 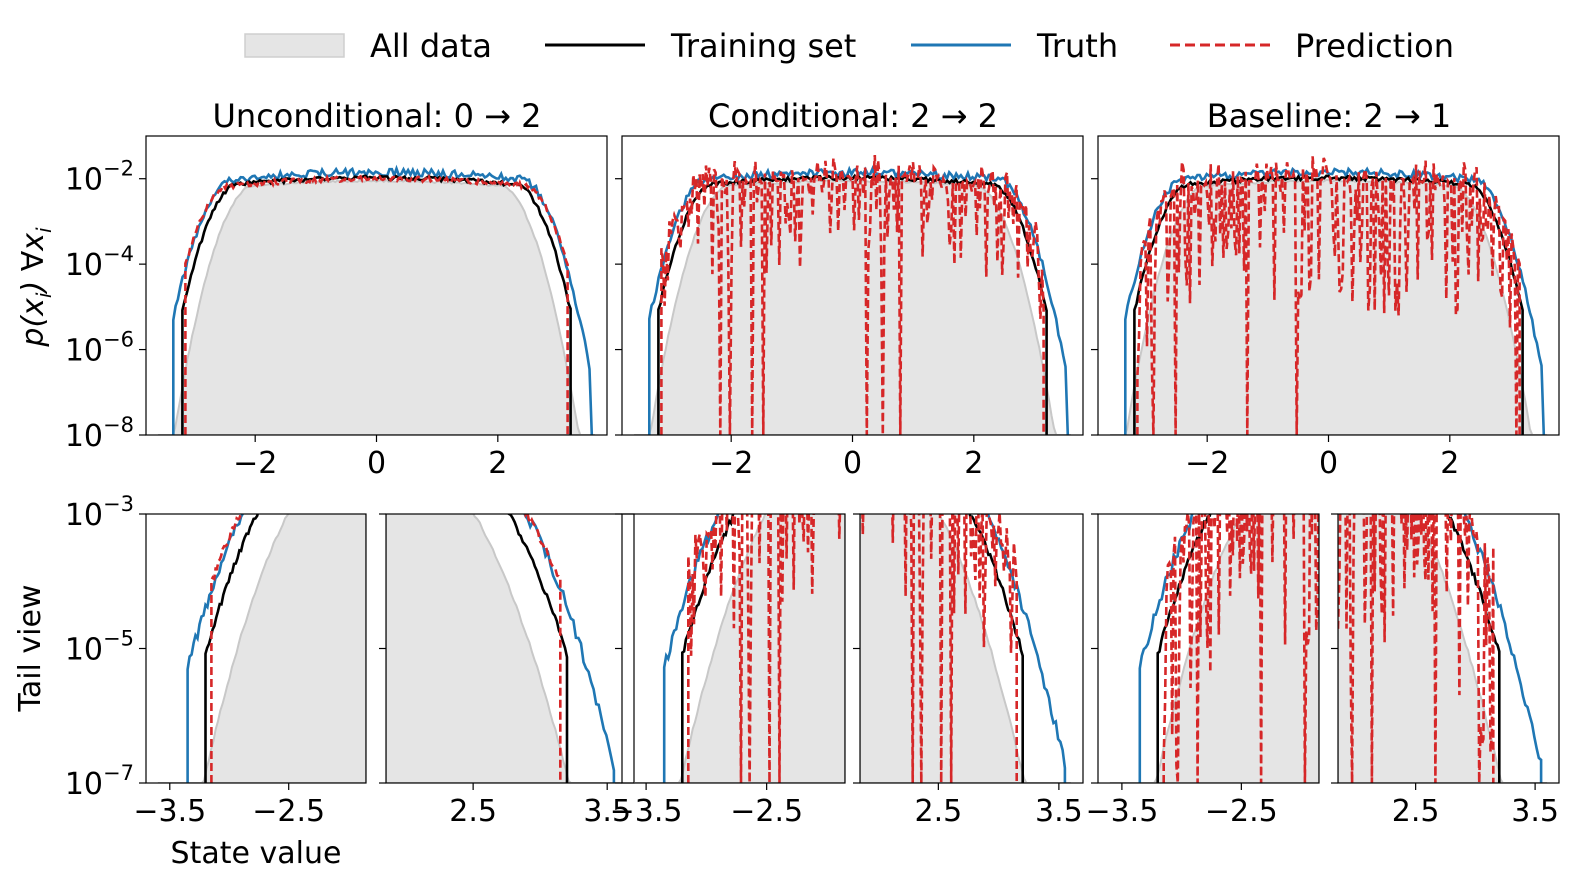 I want to click on y-tick-label: 10⁻⁶, so click(x=99, y=348).